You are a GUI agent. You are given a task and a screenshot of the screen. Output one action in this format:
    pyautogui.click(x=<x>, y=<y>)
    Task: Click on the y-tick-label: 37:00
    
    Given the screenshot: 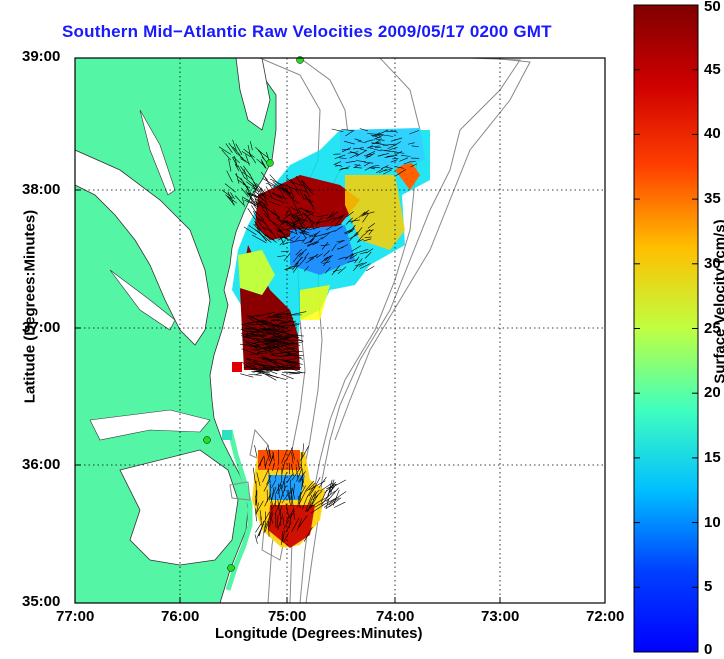 What is the action you would take?
    pyautogui.click(x=41, y=327)
    